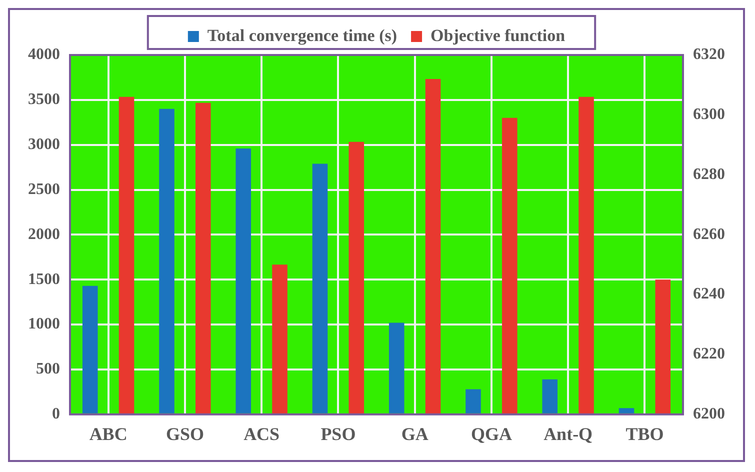  I want to click on y-tick-label: 500, so click(48, 369).